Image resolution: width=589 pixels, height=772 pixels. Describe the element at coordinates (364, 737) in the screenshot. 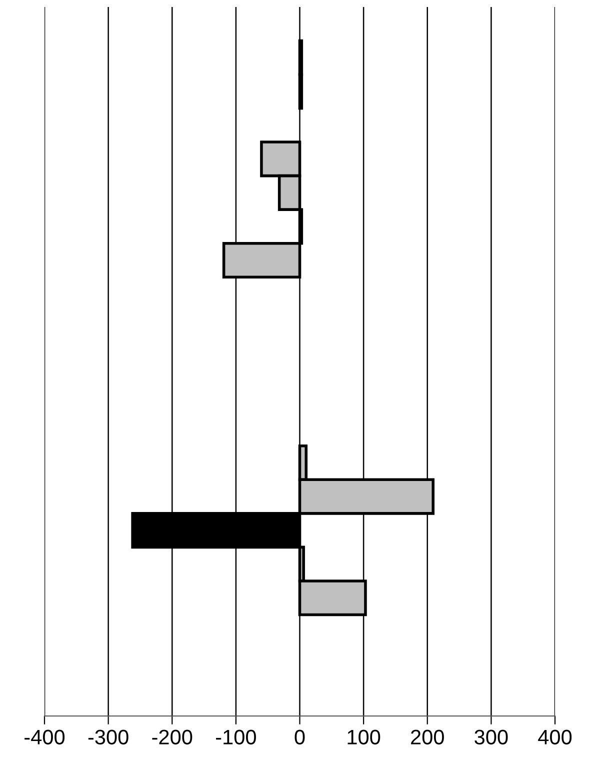

I see `x-tick-label: 100` at that location.